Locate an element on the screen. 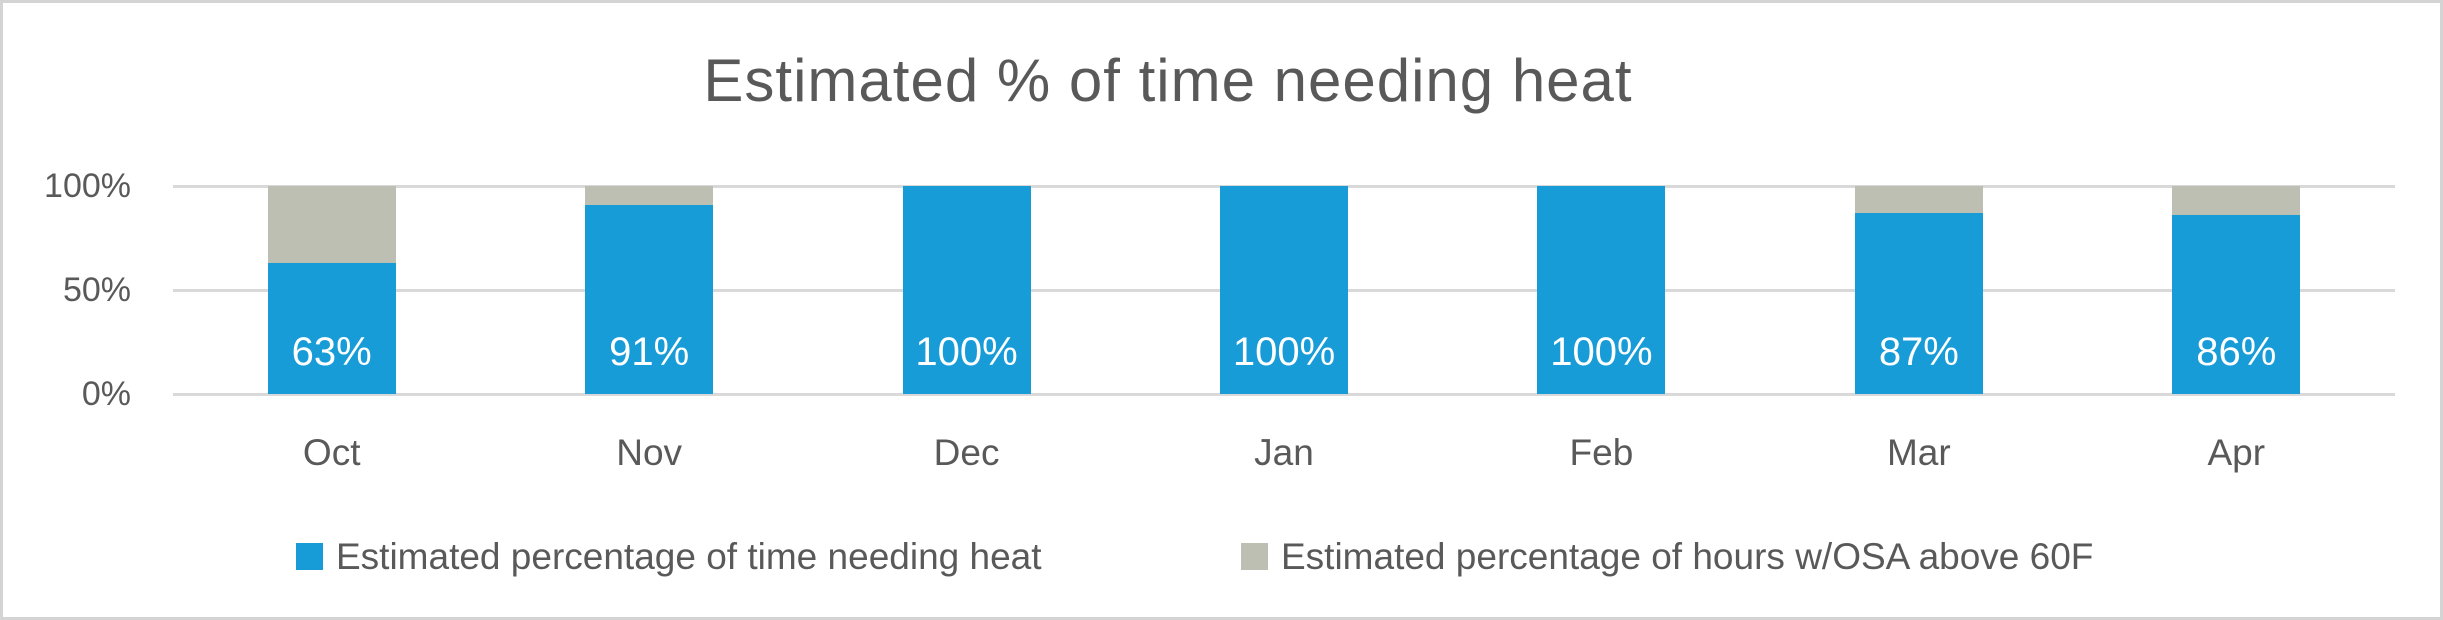 This screenshot has height=620, width=2443. bar: 91% is located at coordinates (649, 290).